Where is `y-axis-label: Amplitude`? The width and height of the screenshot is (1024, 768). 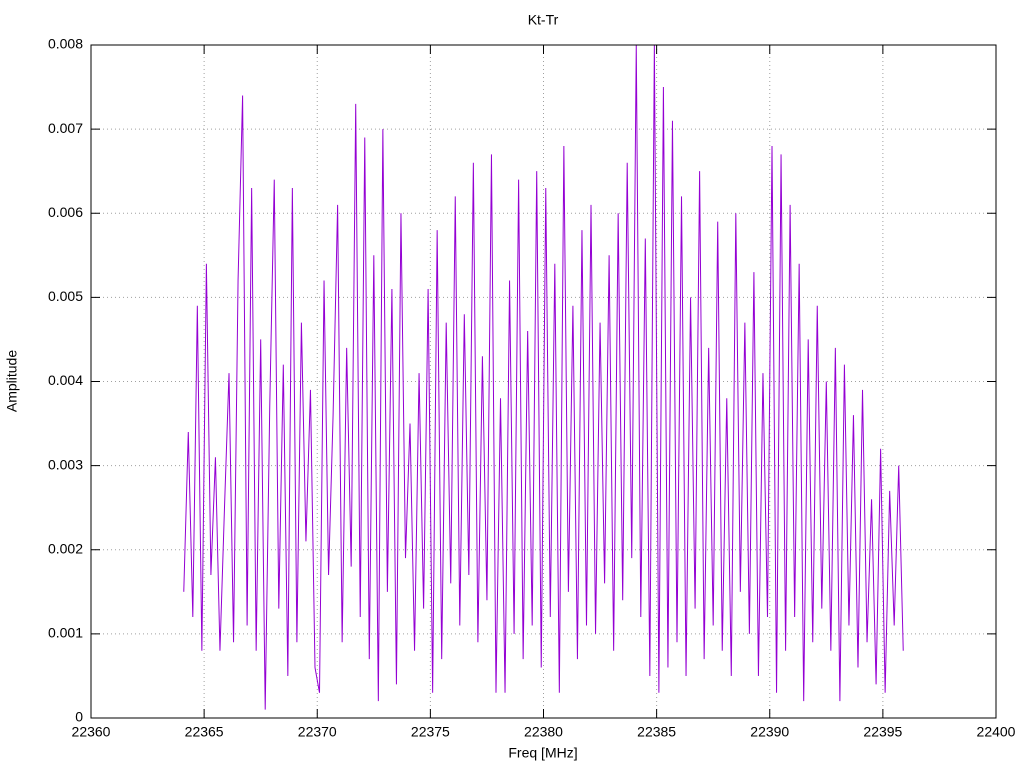
y-axis-label: Amplitude is located at coordinates (12, 381).